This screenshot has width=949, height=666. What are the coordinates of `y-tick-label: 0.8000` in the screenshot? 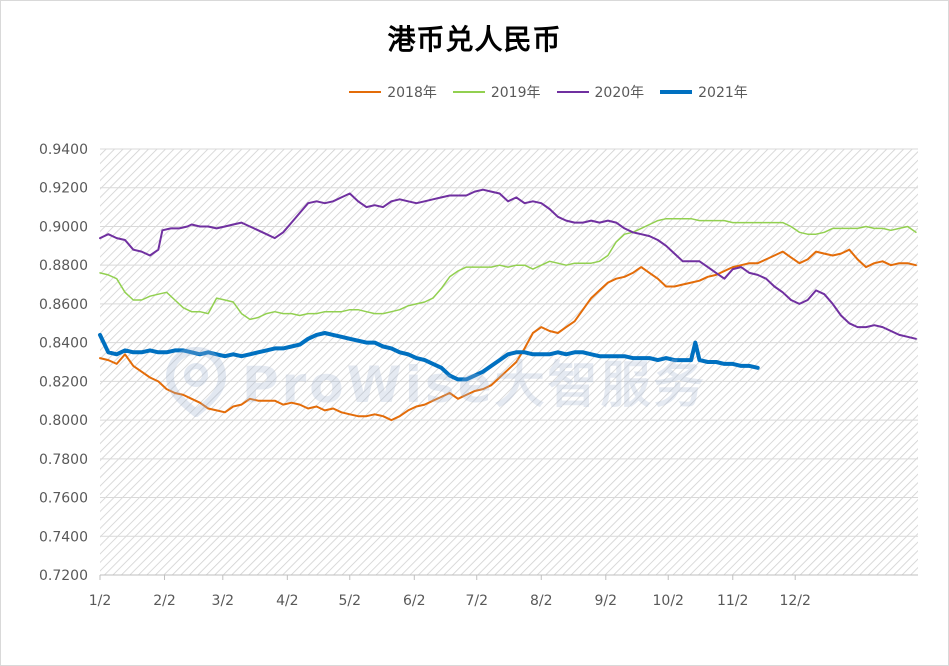 It's located at (63, 421).